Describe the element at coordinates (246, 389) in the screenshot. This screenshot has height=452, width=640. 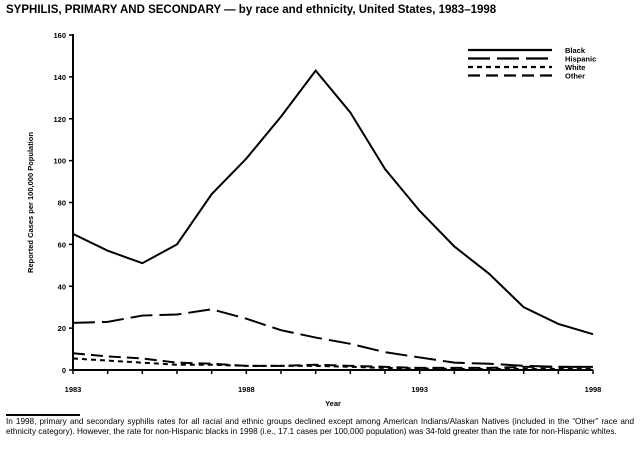
I see `x-tick-label: 1988` at that location.